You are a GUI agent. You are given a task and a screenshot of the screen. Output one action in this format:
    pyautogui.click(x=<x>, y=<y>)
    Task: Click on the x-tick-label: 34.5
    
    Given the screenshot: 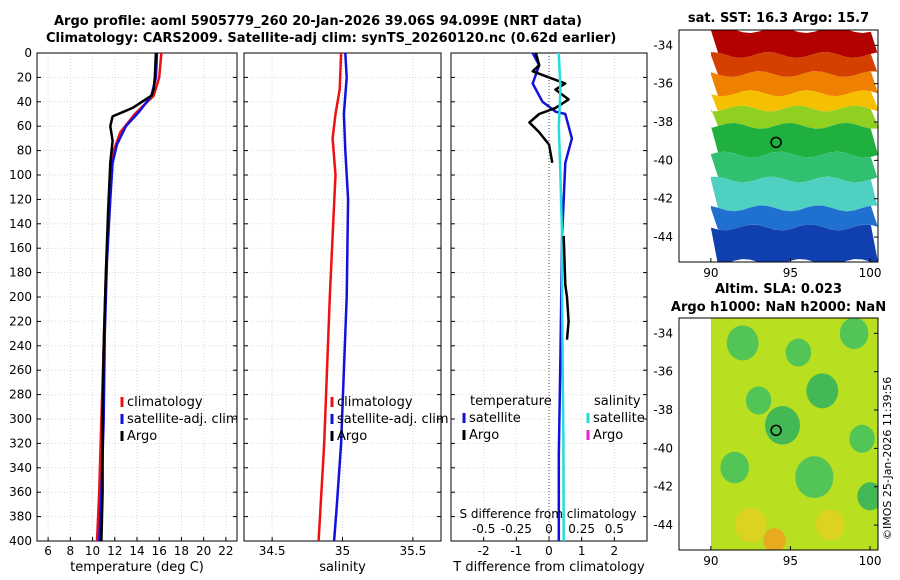 What is the action you would take?
    pyautogui.click(x=272, y=551)
    